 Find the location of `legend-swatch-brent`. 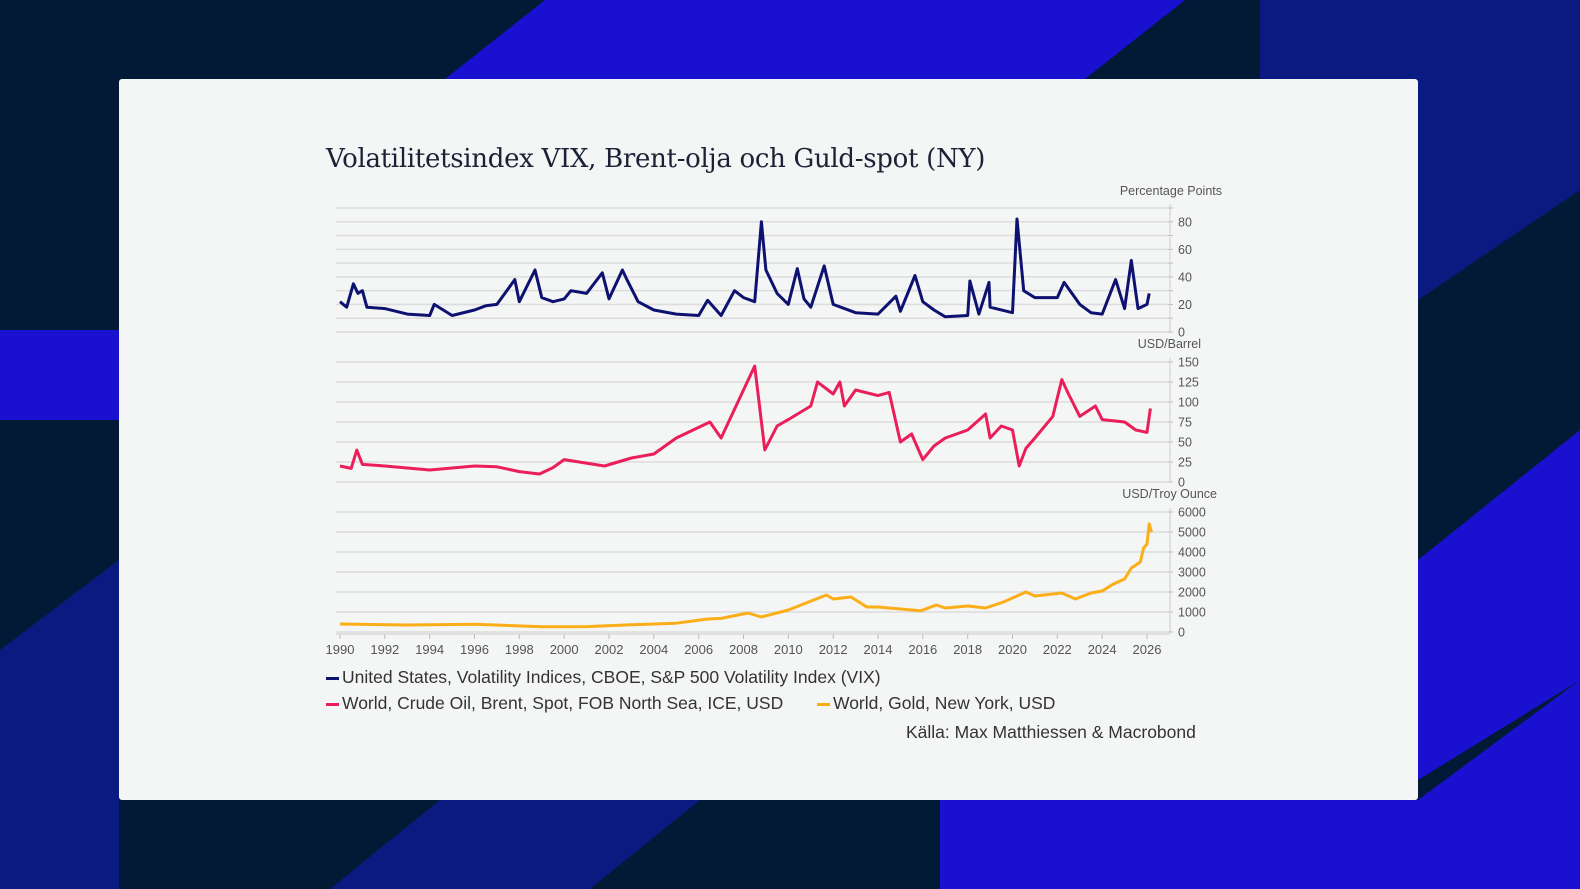

legend-swatch-brent is located at coordinates (332, 704).